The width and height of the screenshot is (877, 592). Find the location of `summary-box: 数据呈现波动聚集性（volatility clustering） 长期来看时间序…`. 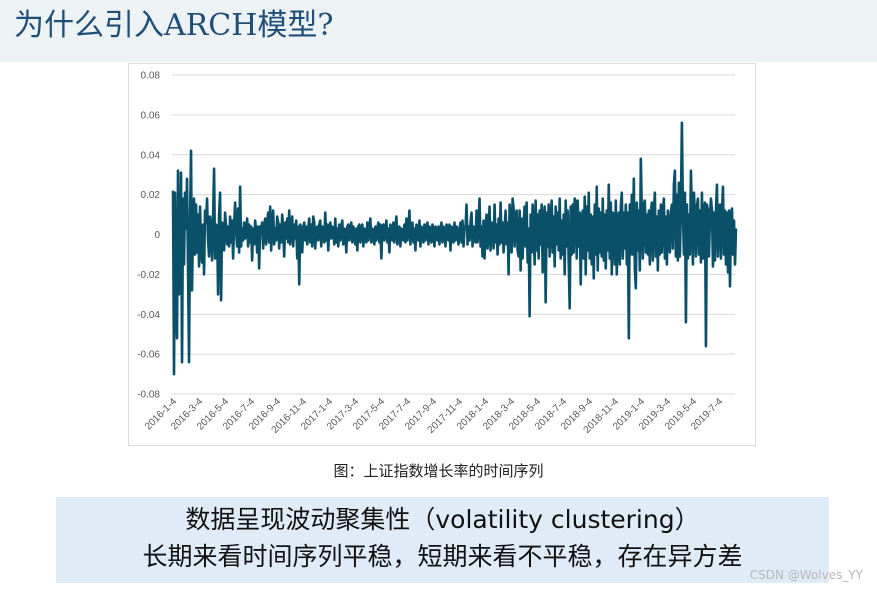

summary-box: 数据呈现波动聚集性（volatility clustering） 长期来看时间序… is located at coordinates (442, 540).